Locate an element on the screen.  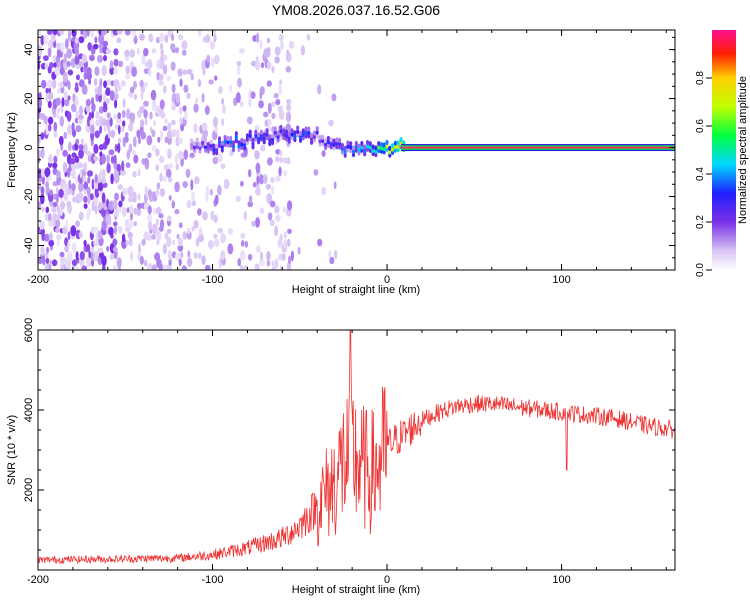
x-tick-label: -200 is located at coordinates (38, 580).